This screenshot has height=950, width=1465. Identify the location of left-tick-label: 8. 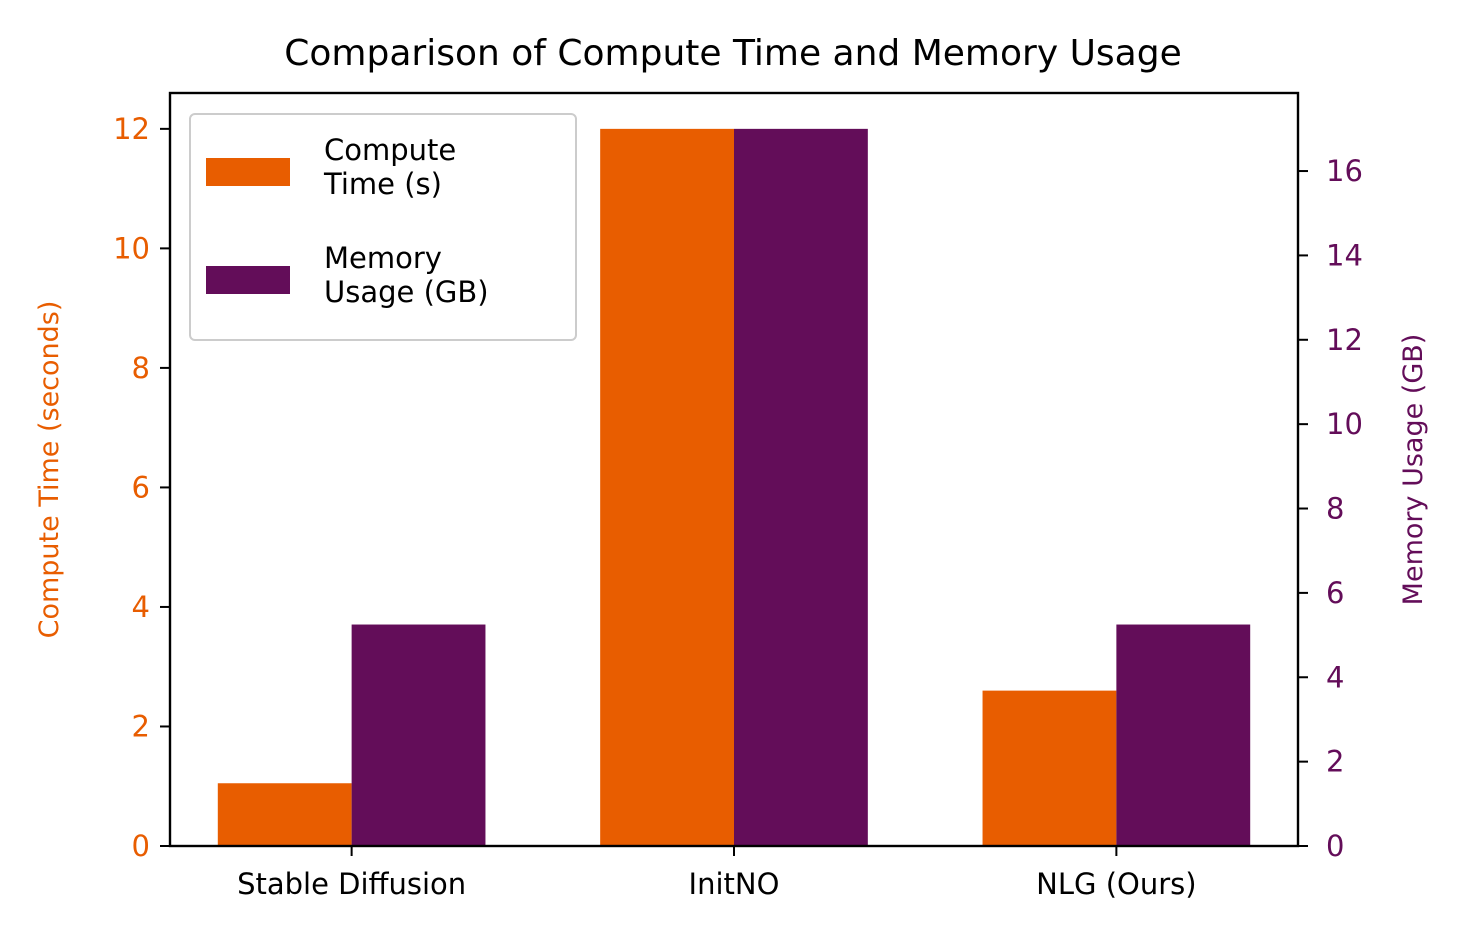
(141, 368).